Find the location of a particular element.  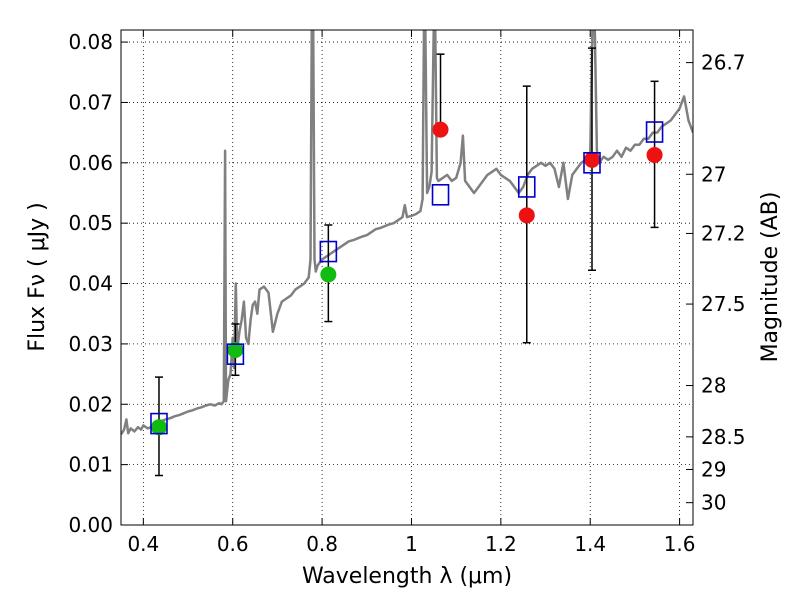

y-tick-label: 0.04 is located at coordinates (90, 284).